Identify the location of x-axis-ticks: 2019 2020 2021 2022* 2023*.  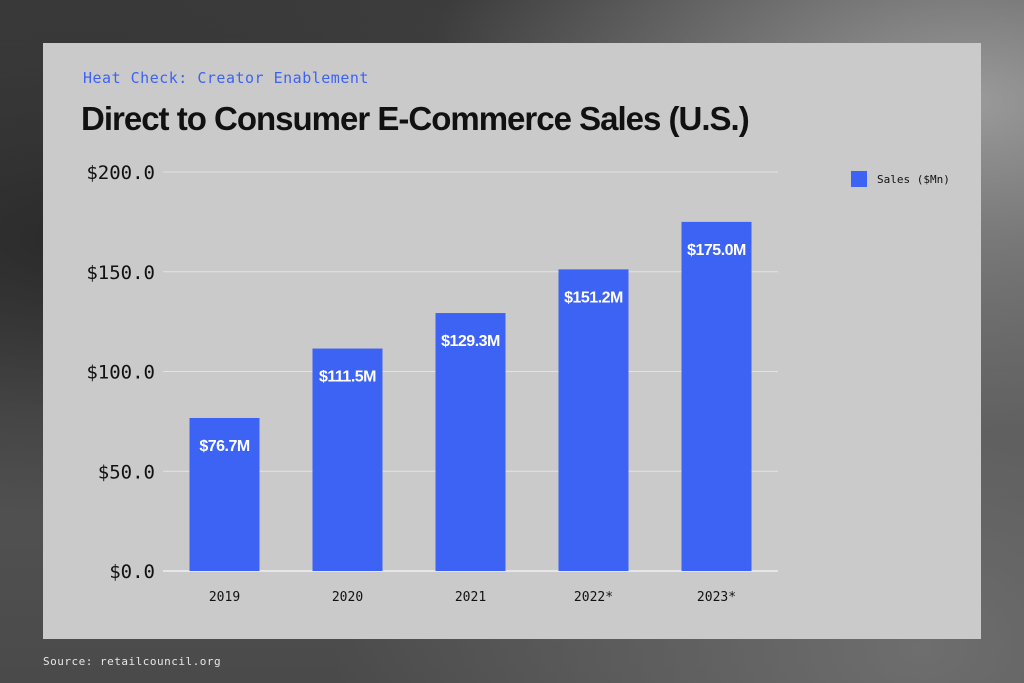
(472, 597).